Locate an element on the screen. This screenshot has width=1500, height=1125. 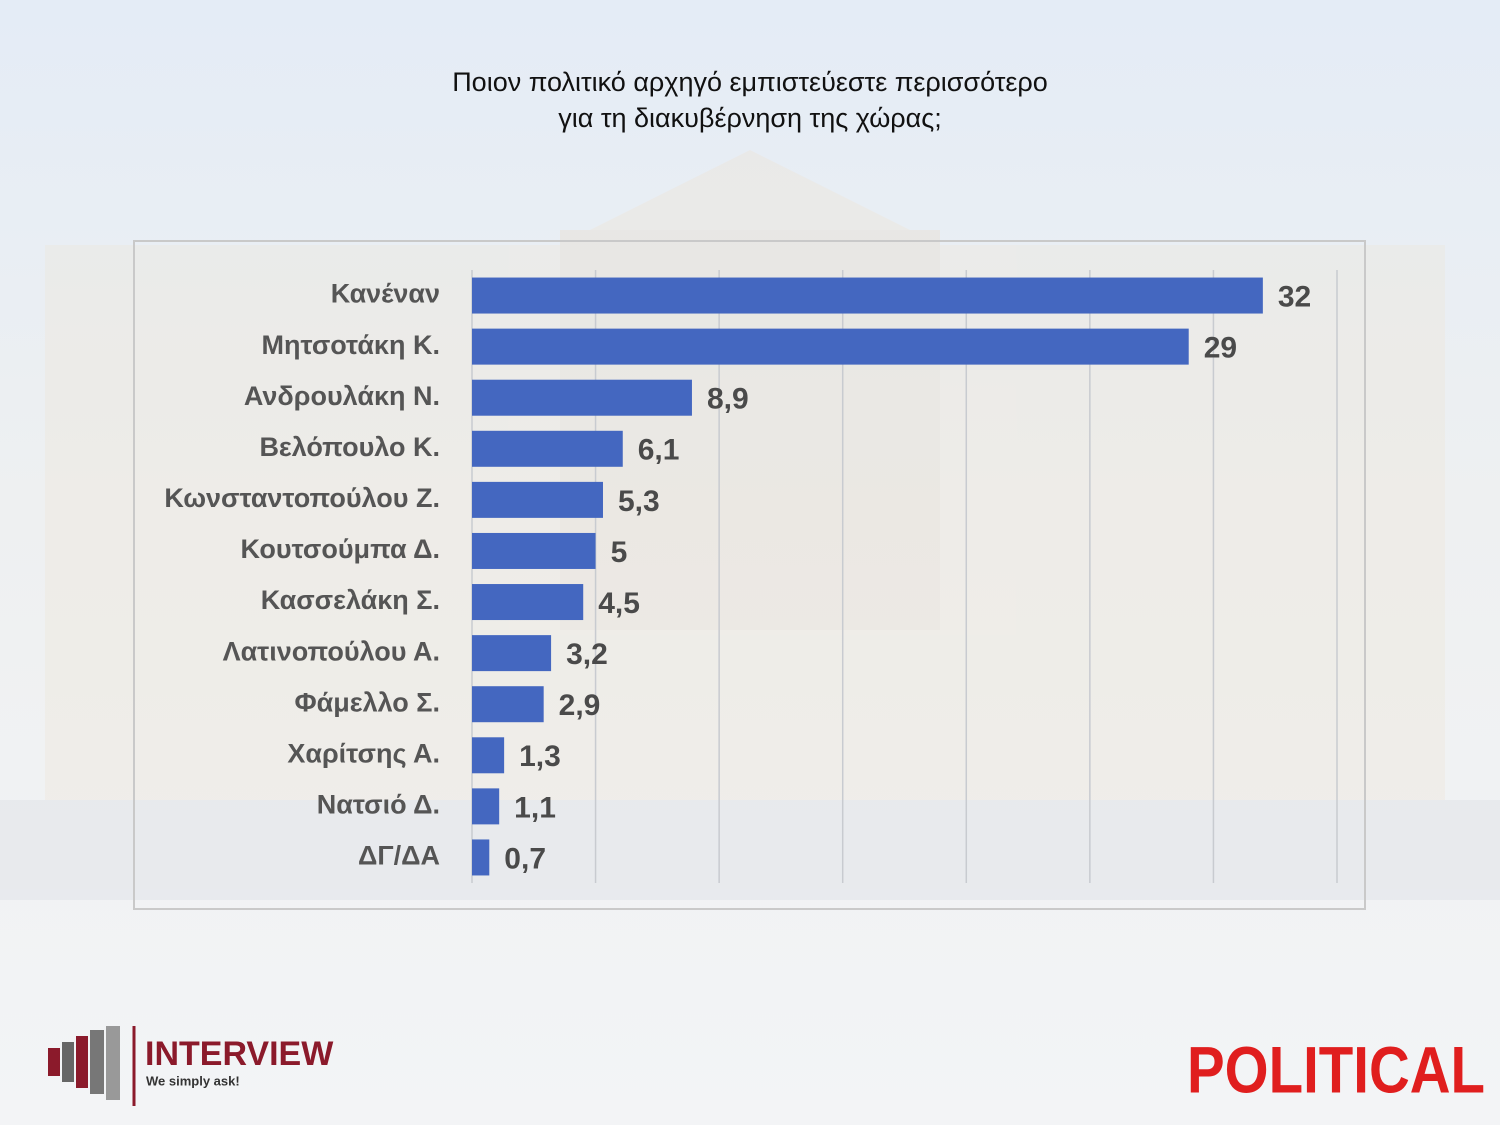
data-label: 3,2 is located at coordinates (587, 654).